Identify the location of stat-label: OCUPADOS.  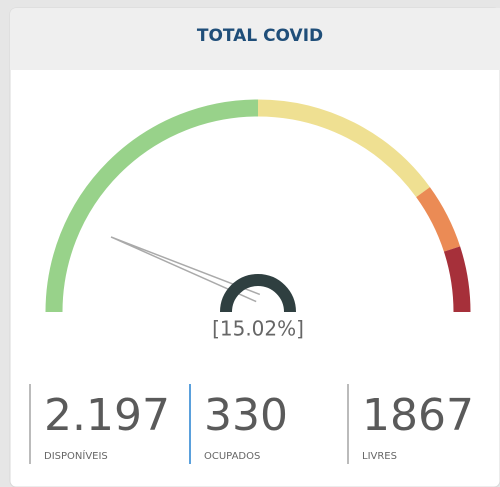
(232, 456).